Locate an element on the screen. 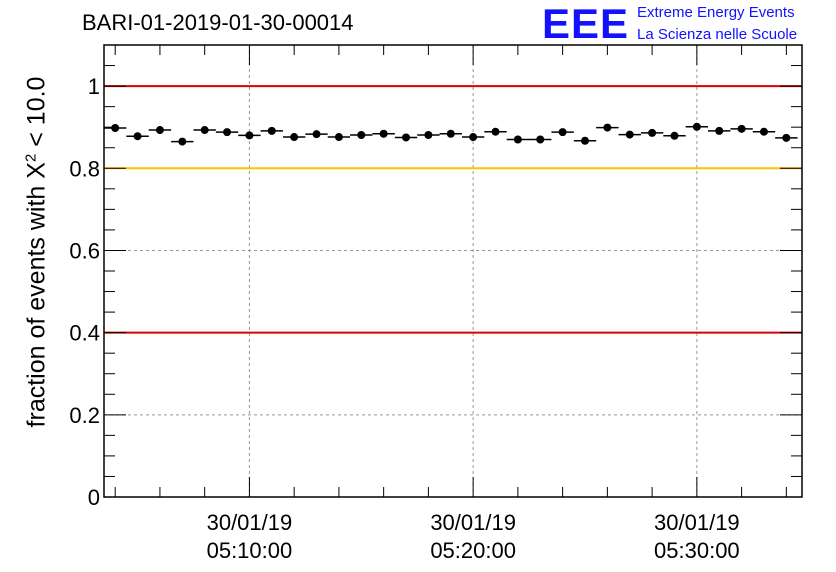 Image resolution: width=836 pixels, height=572 pixels. y-tick-label: 0.2 is located at coordinates (84, 415).